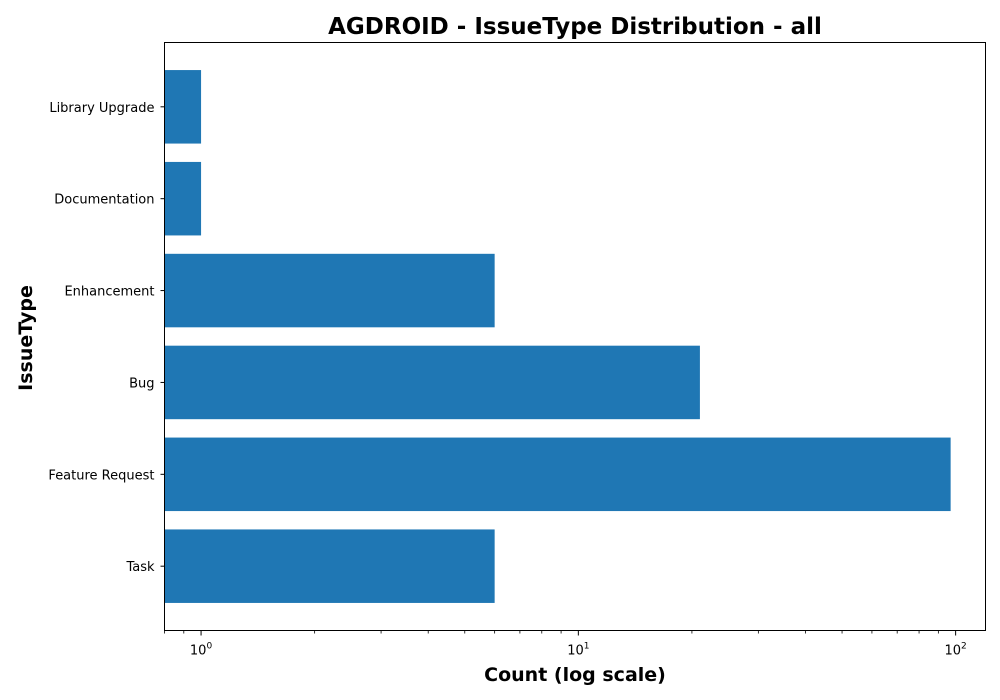 The width and height of the screenshot is (1000, 700). Describe the element at coordinates (578, 650) in the screenshot. I see `x-tick-label: 10¹` at that location.